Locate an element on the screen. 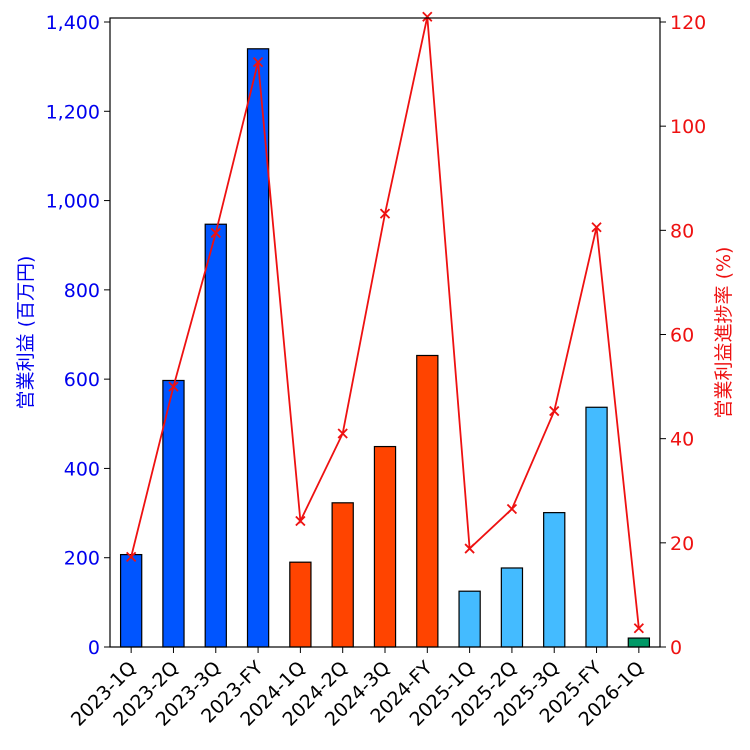 Image resolution: width=750 pixels, height=750 pixels. right-tick-label: 20 is located at coordinates (682, 544).